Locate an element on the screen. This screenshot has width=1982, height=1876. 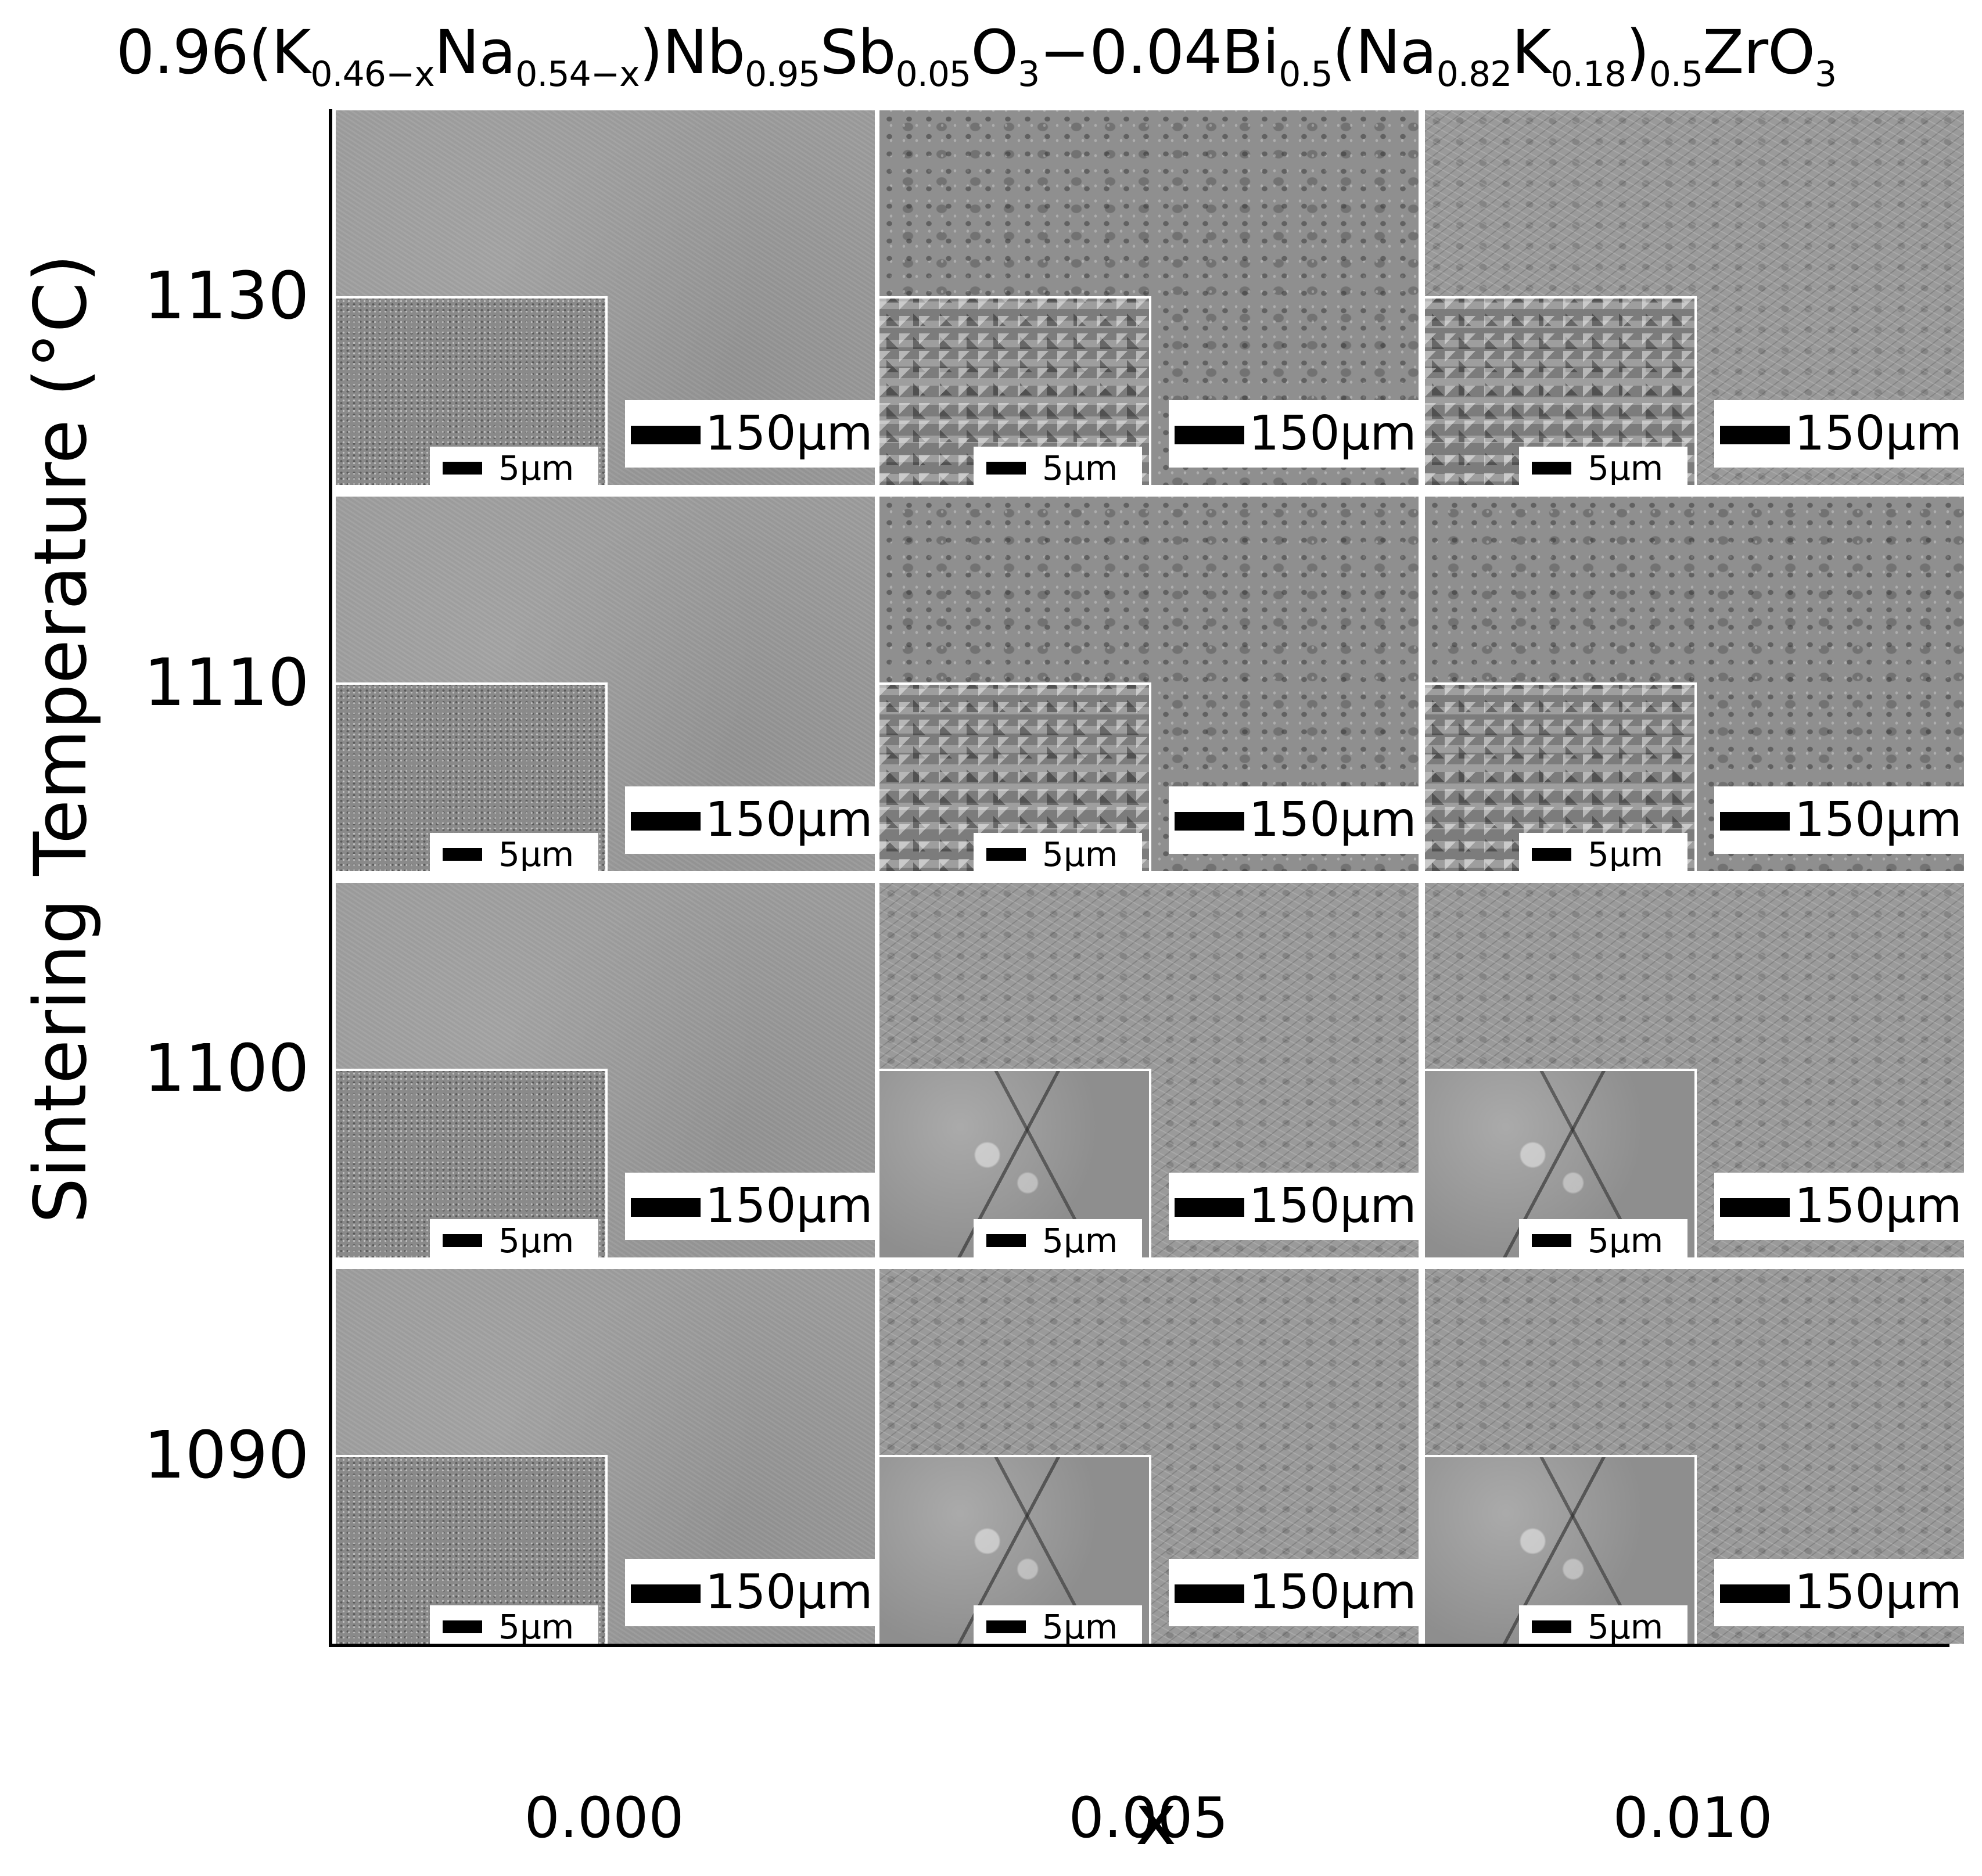
title-subscript: 0.82 is located at coordinates (1474, 75).